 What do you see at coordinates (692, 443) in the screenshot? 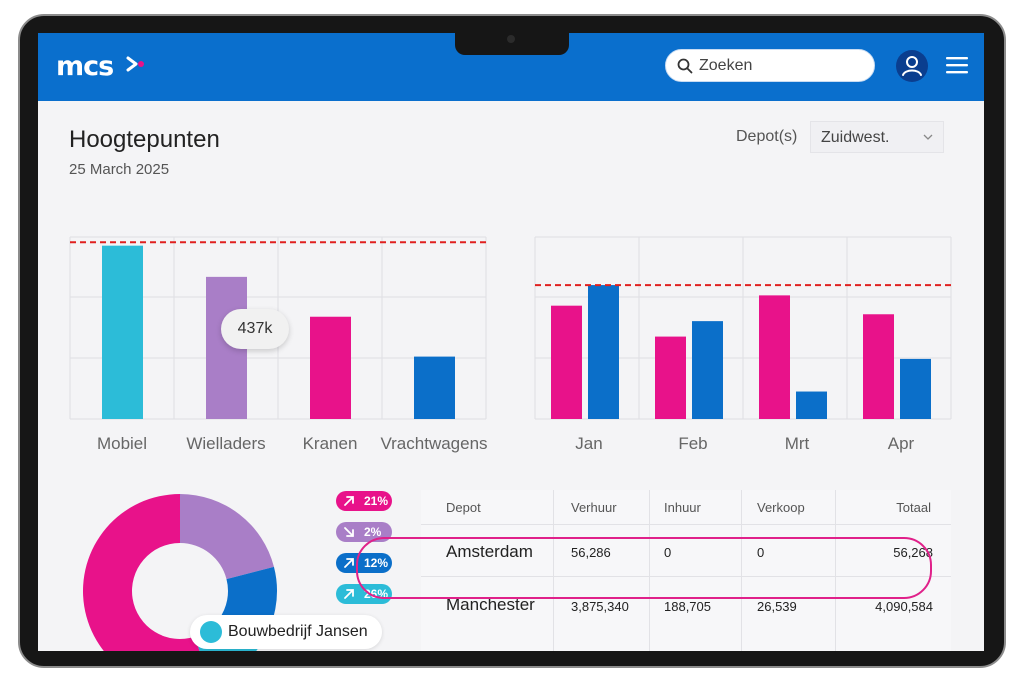
I see `x-tick-label: Feb` at bounding box center [692, 443].